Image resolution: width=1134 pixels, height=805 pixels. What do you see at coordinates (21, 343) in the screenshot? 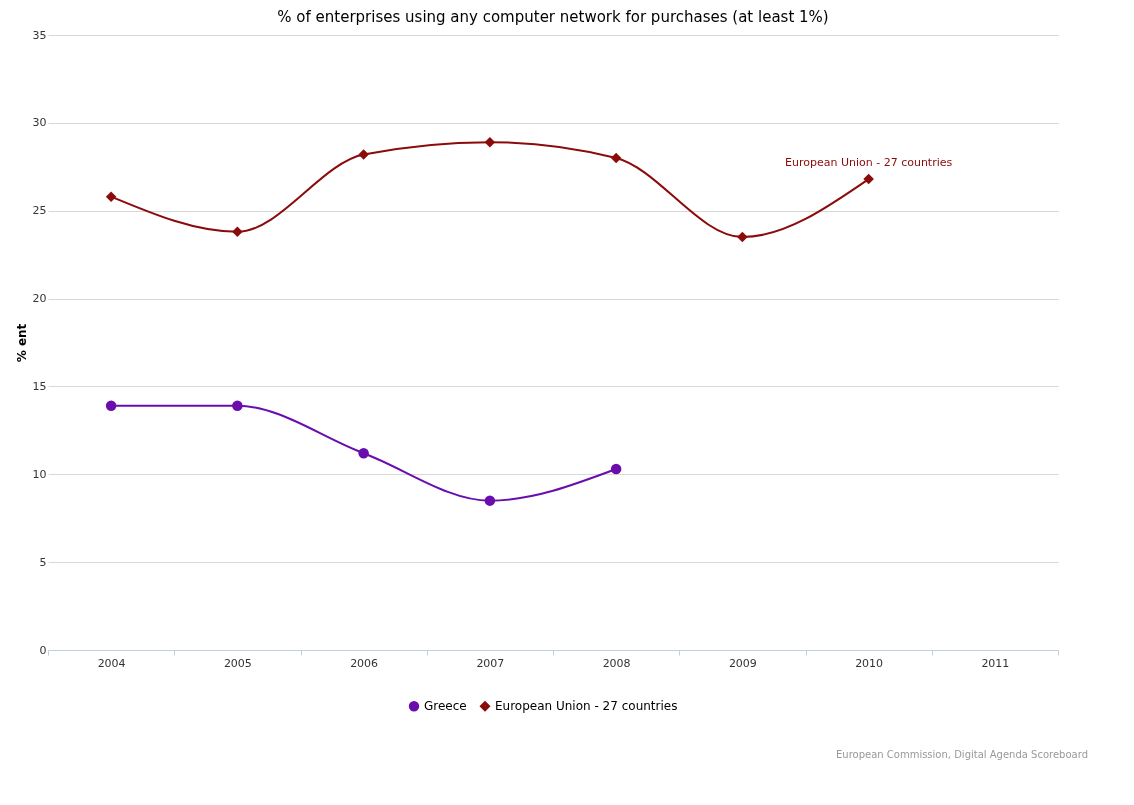
I see `y-axis-title: % ent` at bounding box center [21, 343].